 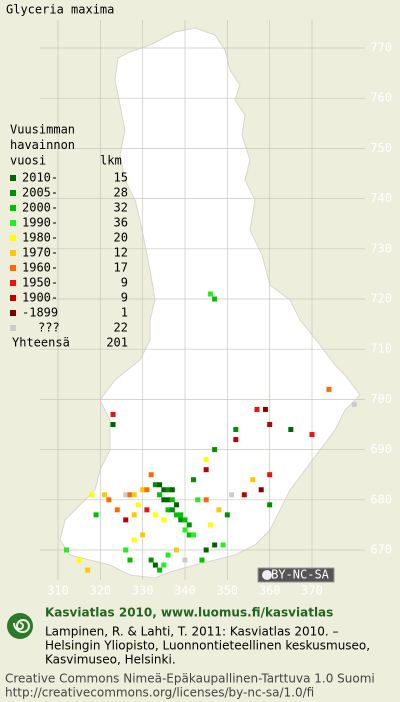 What do you see at coordinates (121, 268) in the screenshot?
I see `legend-count: 17` at bounding box center [121, 268].